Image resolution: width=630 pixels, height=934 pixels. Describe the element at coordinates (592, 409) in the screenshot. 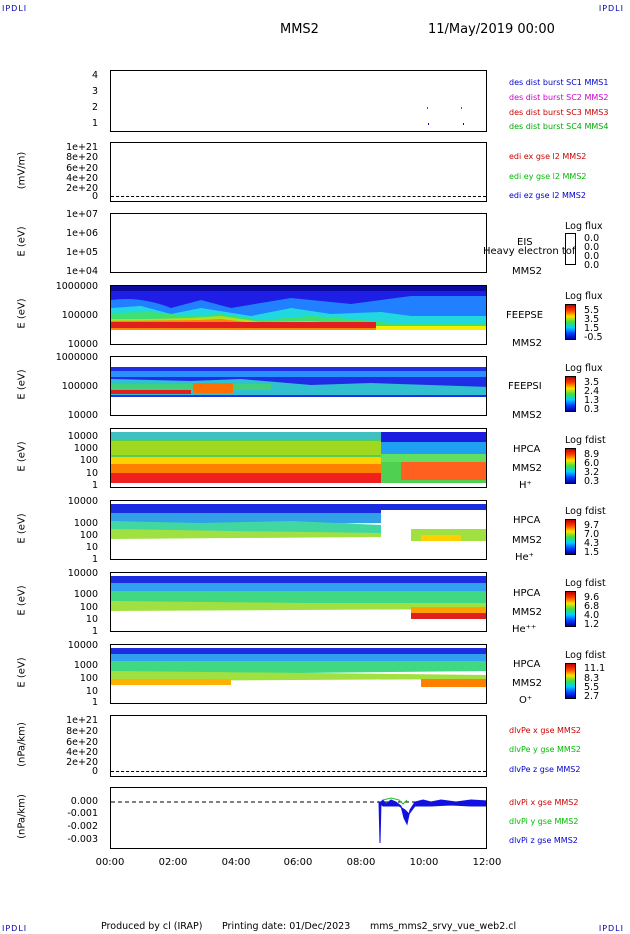

I see `p5-cb-val-3: 0.3` at that location.